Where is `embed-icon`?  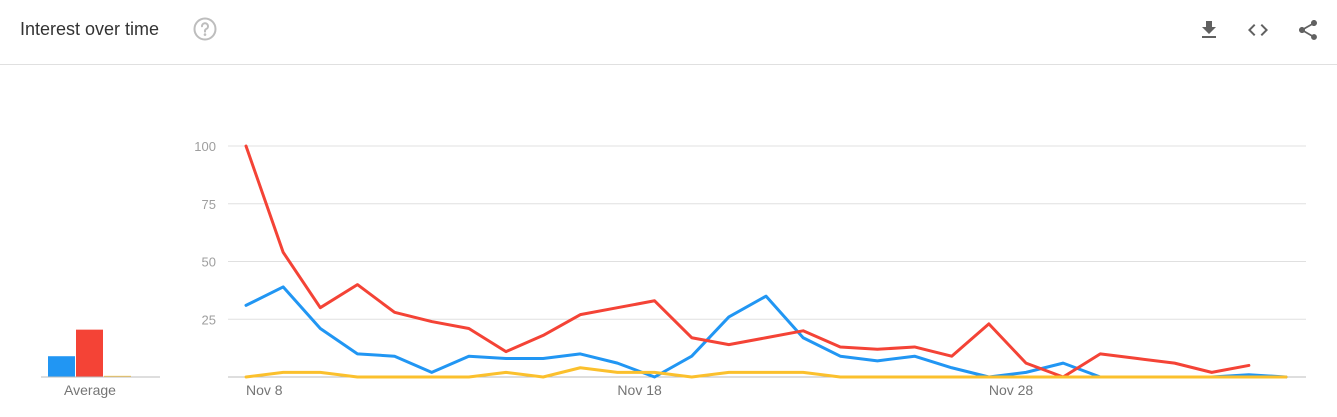 embed-icon is located at coordinates (1258, 30).